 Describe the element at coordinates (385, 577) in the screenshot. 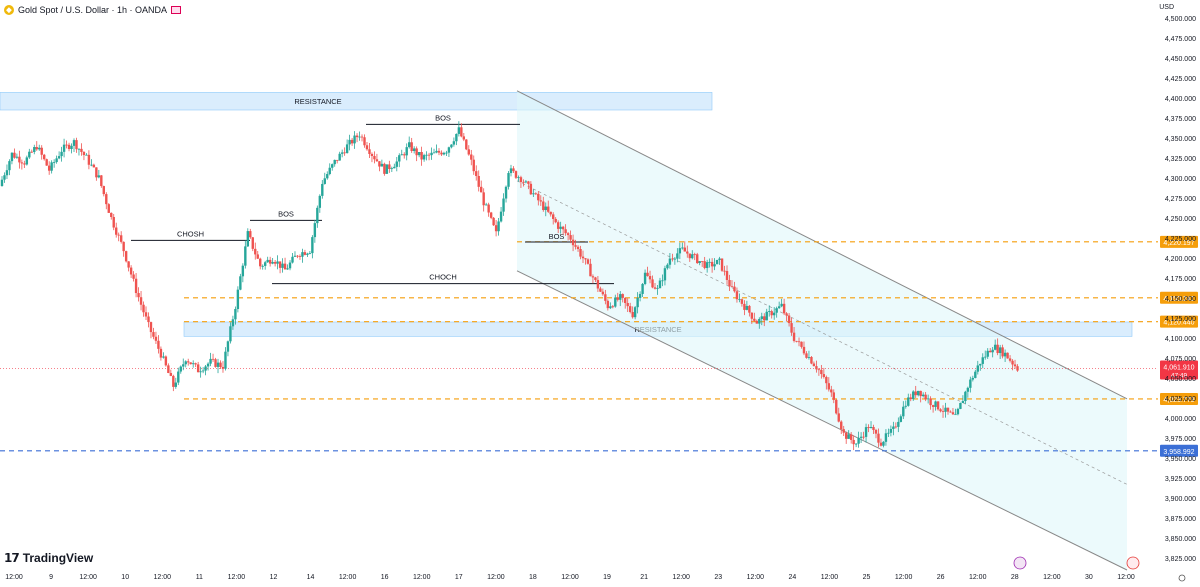

I see `x-tick-label: 16` at that location.